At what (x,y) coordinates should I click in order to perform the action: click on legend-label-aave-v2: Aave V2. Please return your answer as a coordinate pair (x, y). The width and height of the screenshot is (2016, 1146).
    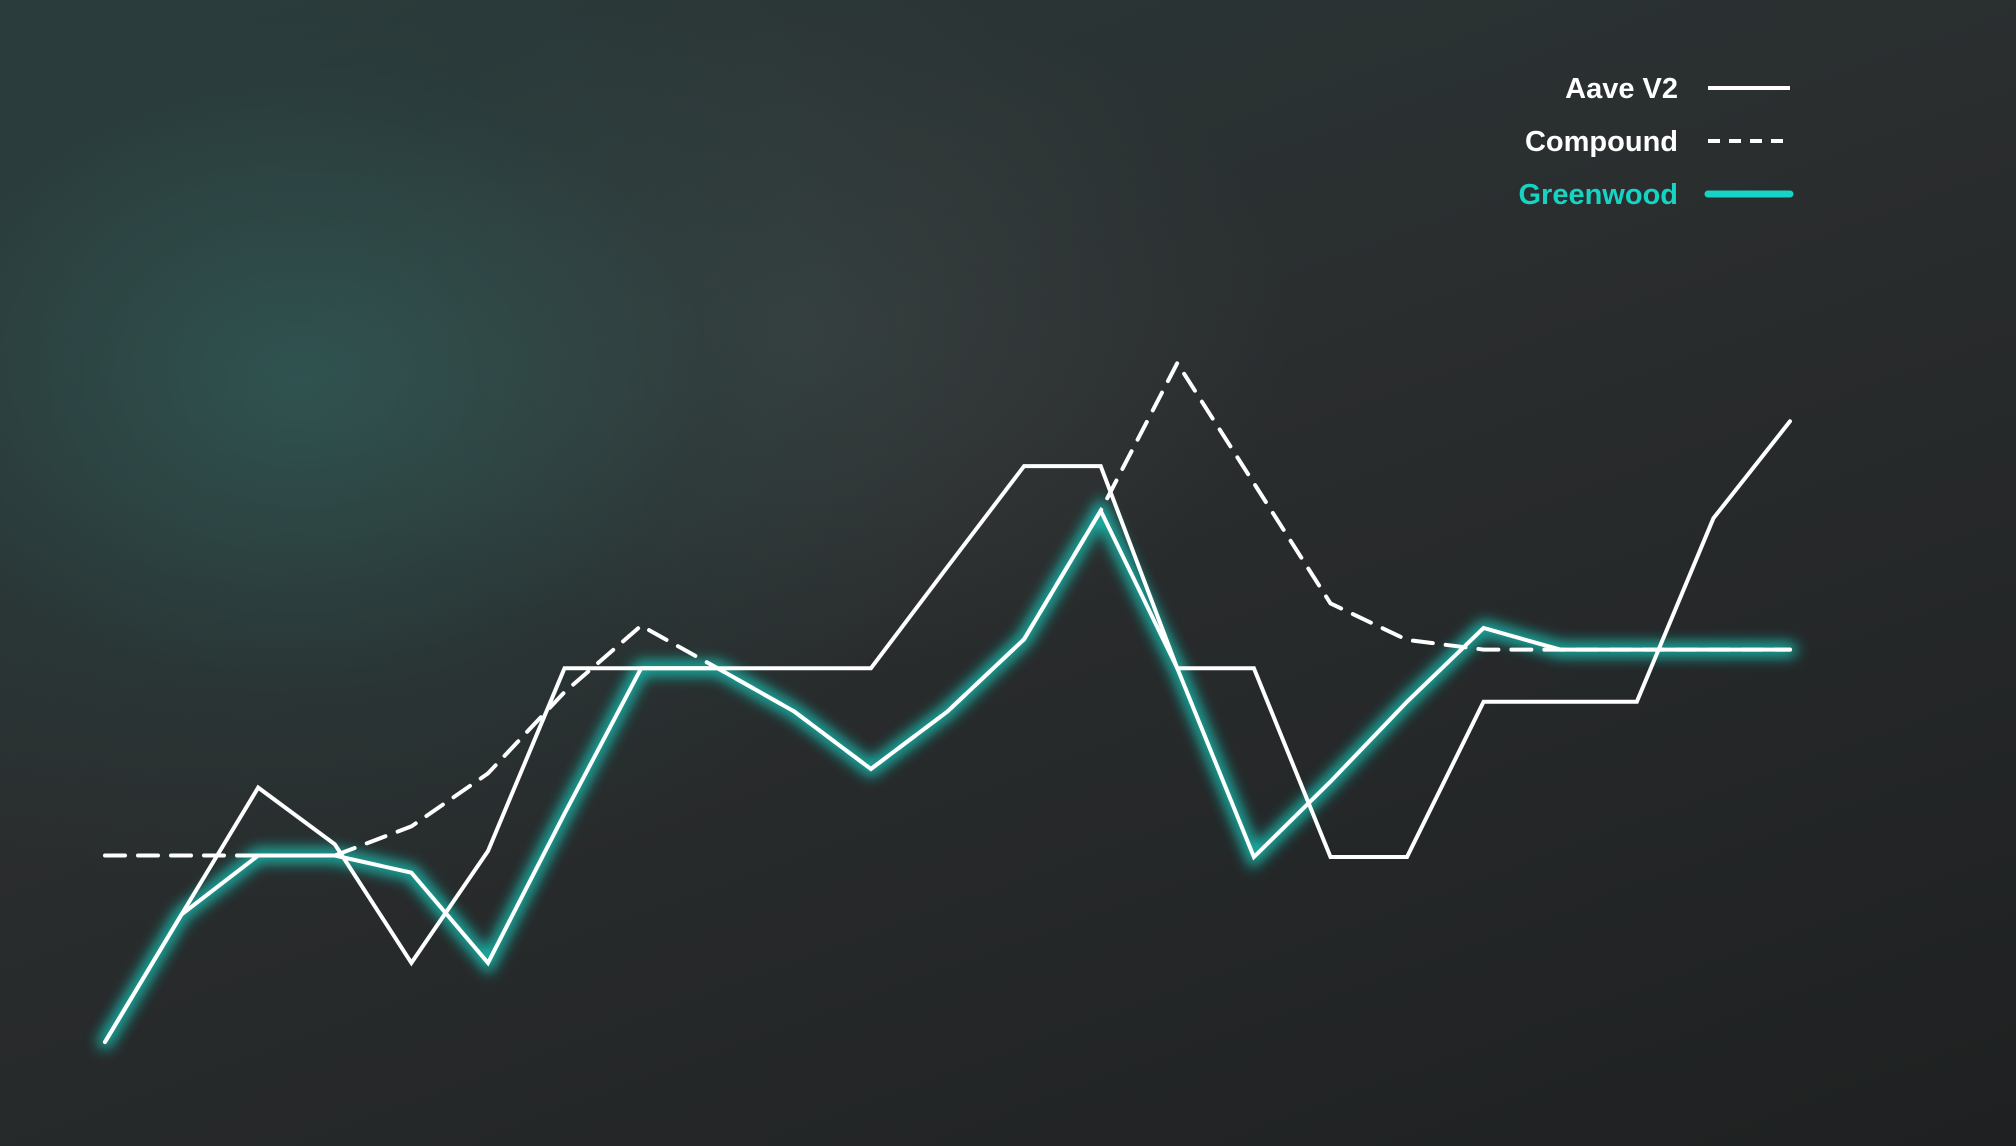
    Looking at the image, I should click on (1621, 89).